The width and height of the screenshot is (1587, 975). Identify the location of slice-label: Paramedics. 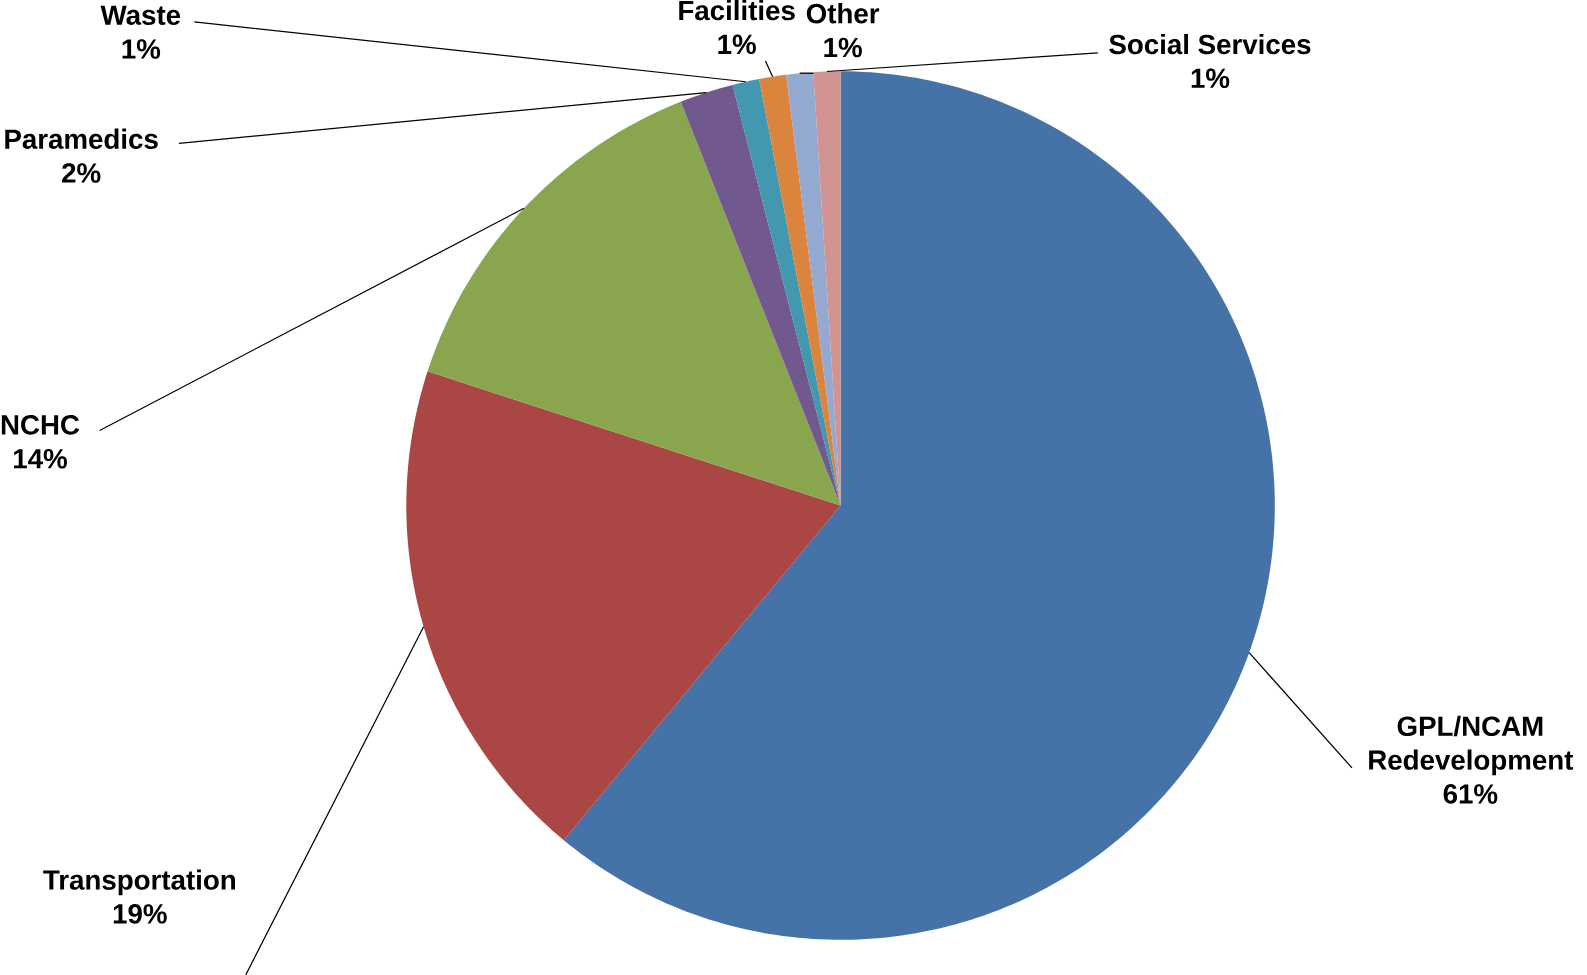
(81, 138).